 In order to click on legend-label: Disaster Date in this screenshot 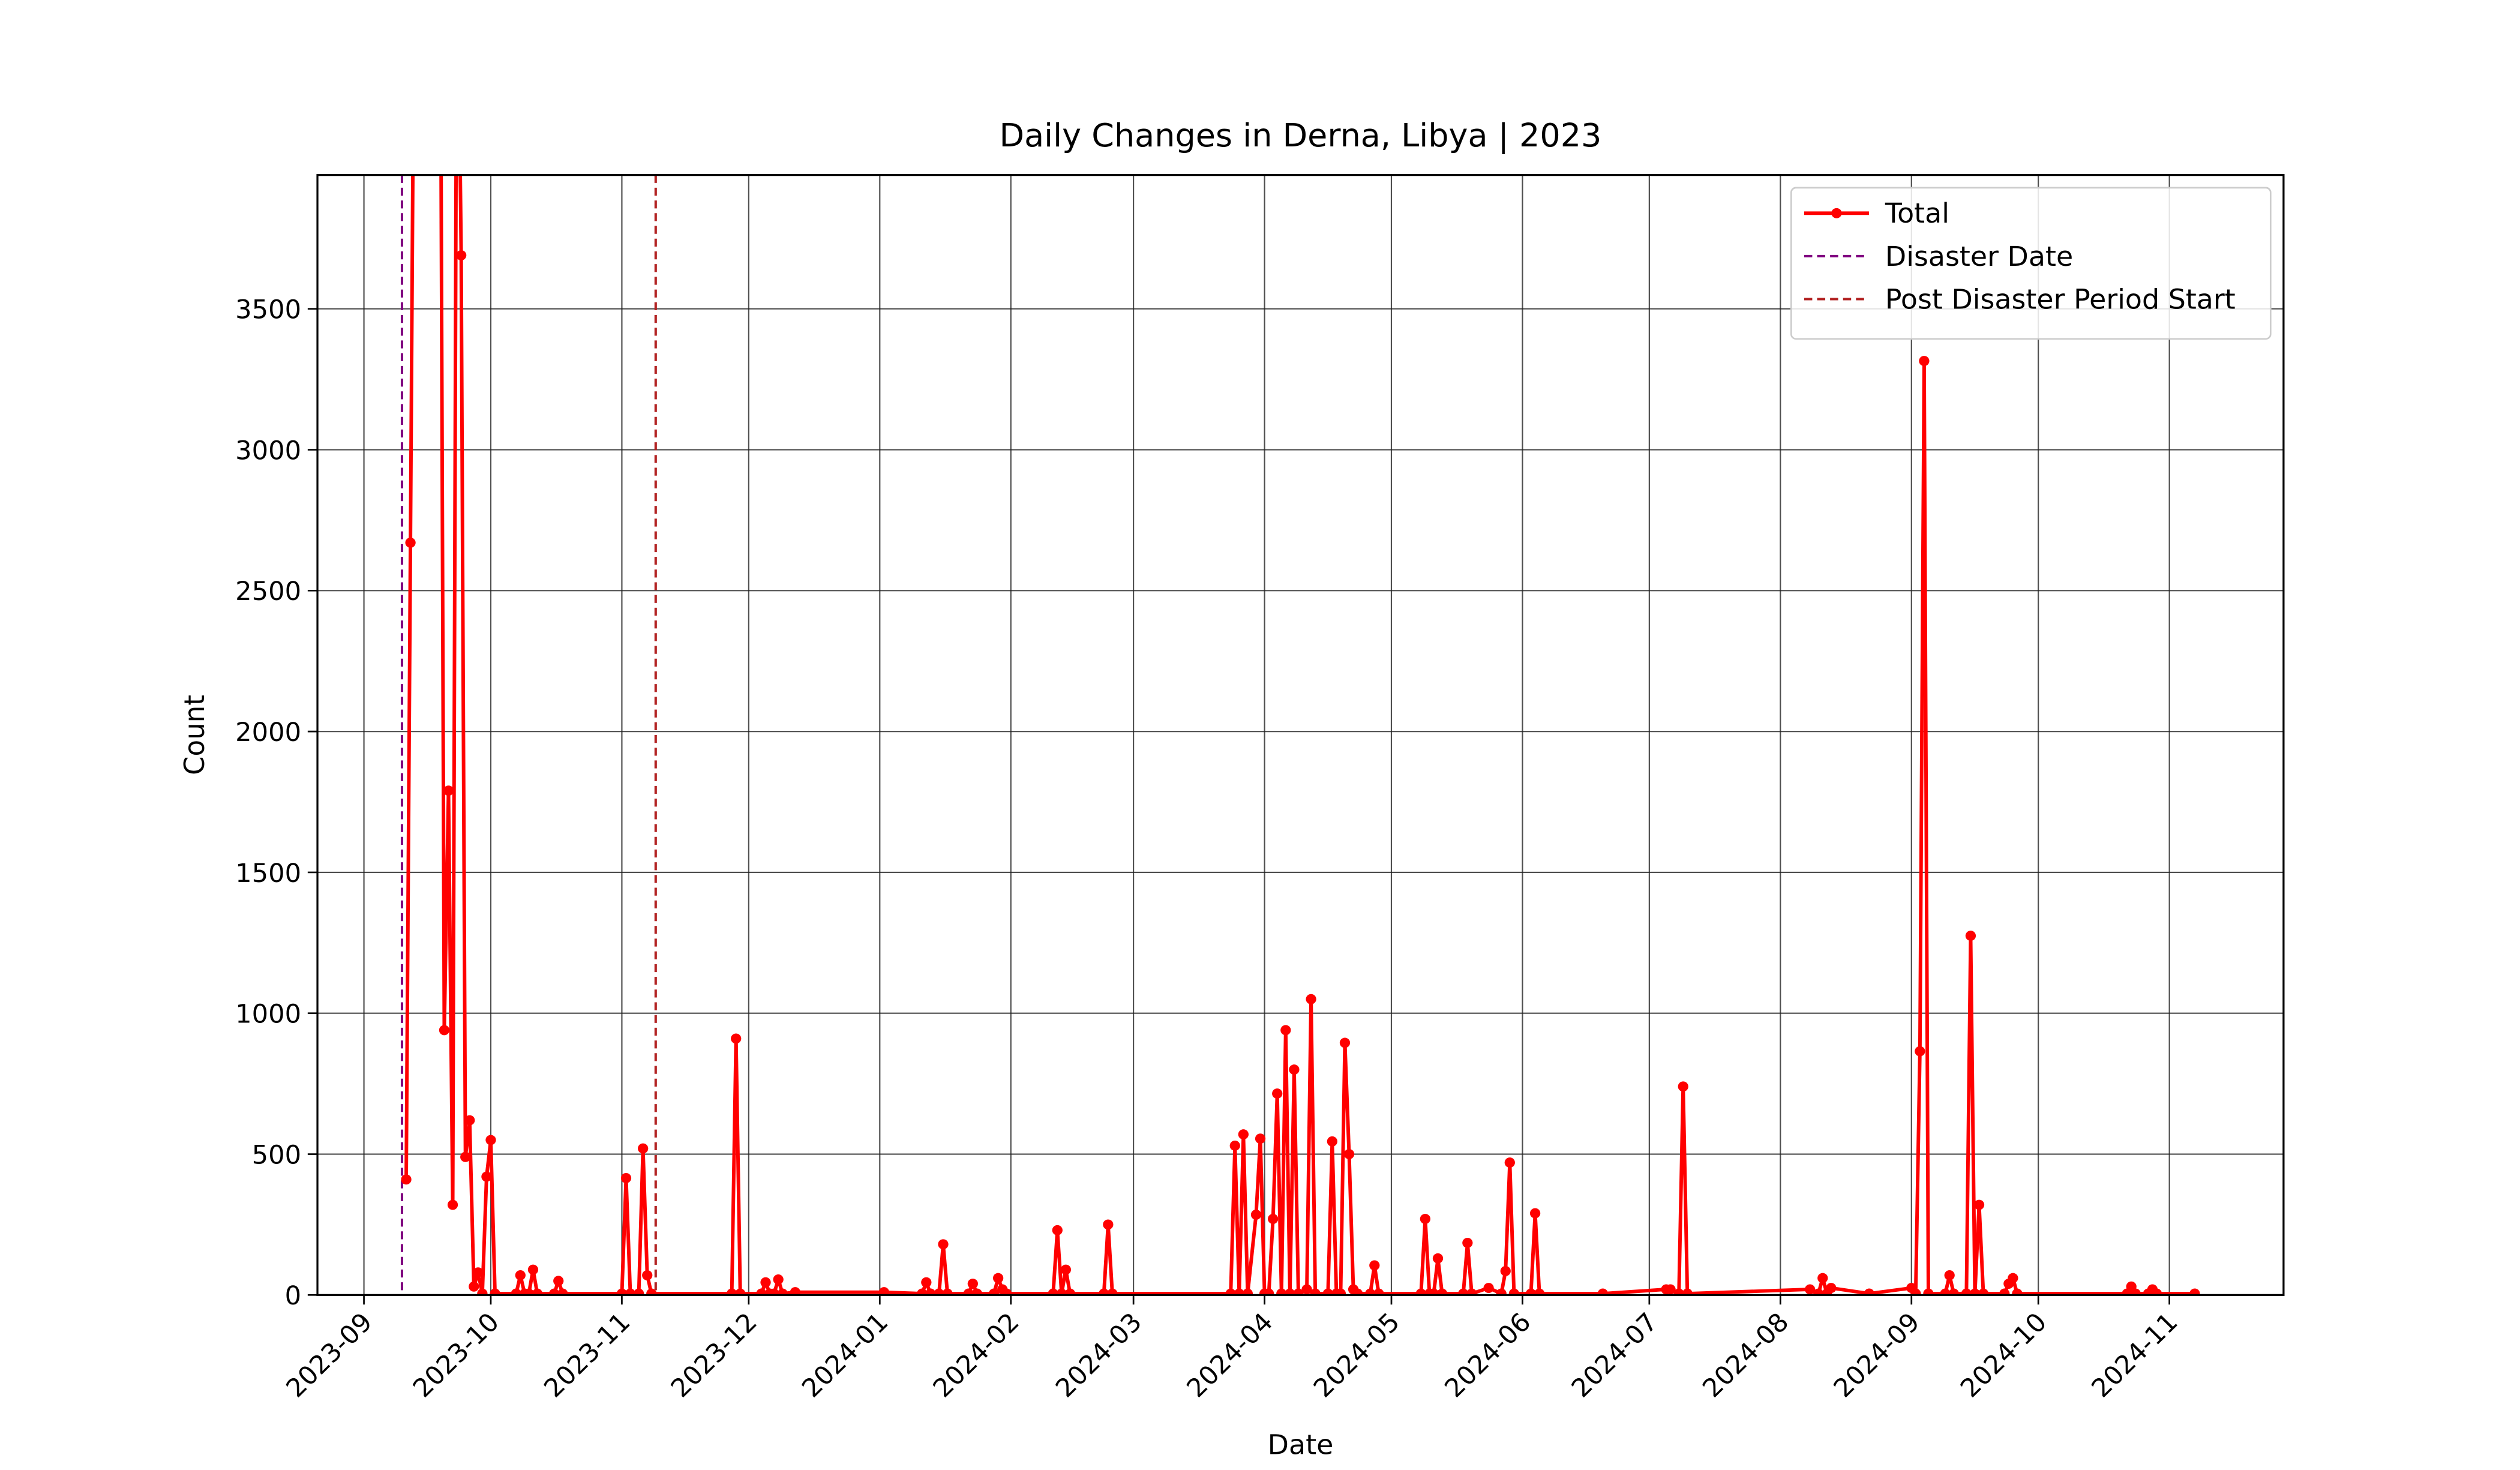, I will do `click(1979, 256)`.